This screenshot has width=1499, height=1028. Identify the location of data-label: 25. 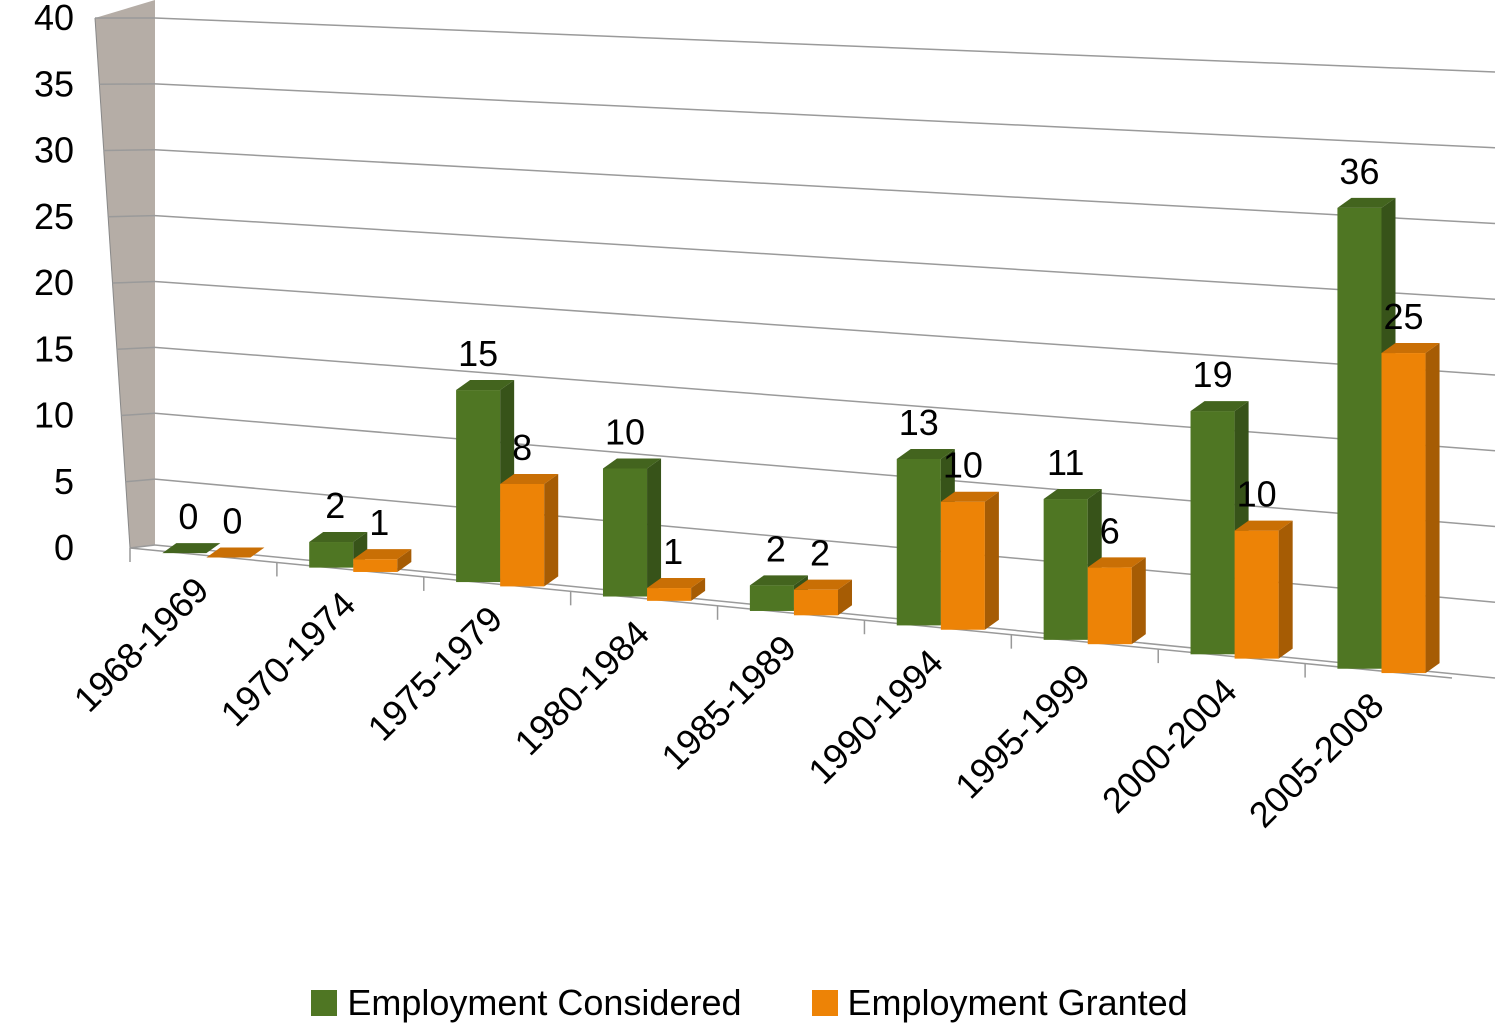
(1404, 316).